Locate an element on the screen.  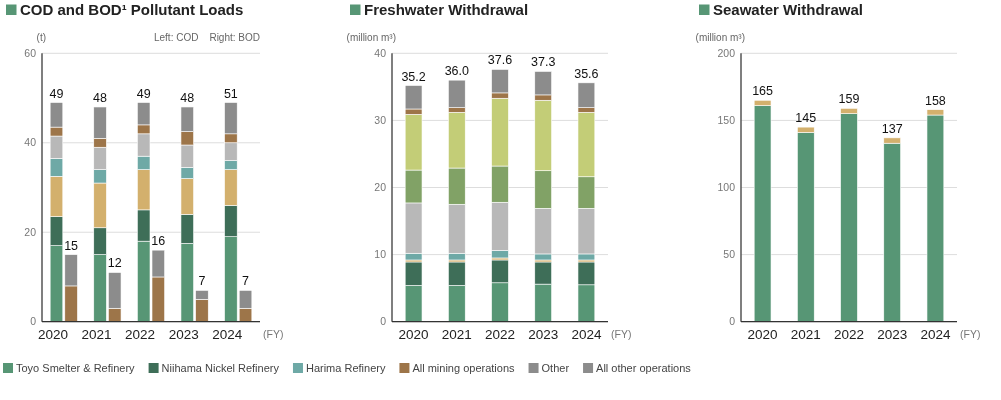
total-label: 35.2 is located at coordinates (413, 76).